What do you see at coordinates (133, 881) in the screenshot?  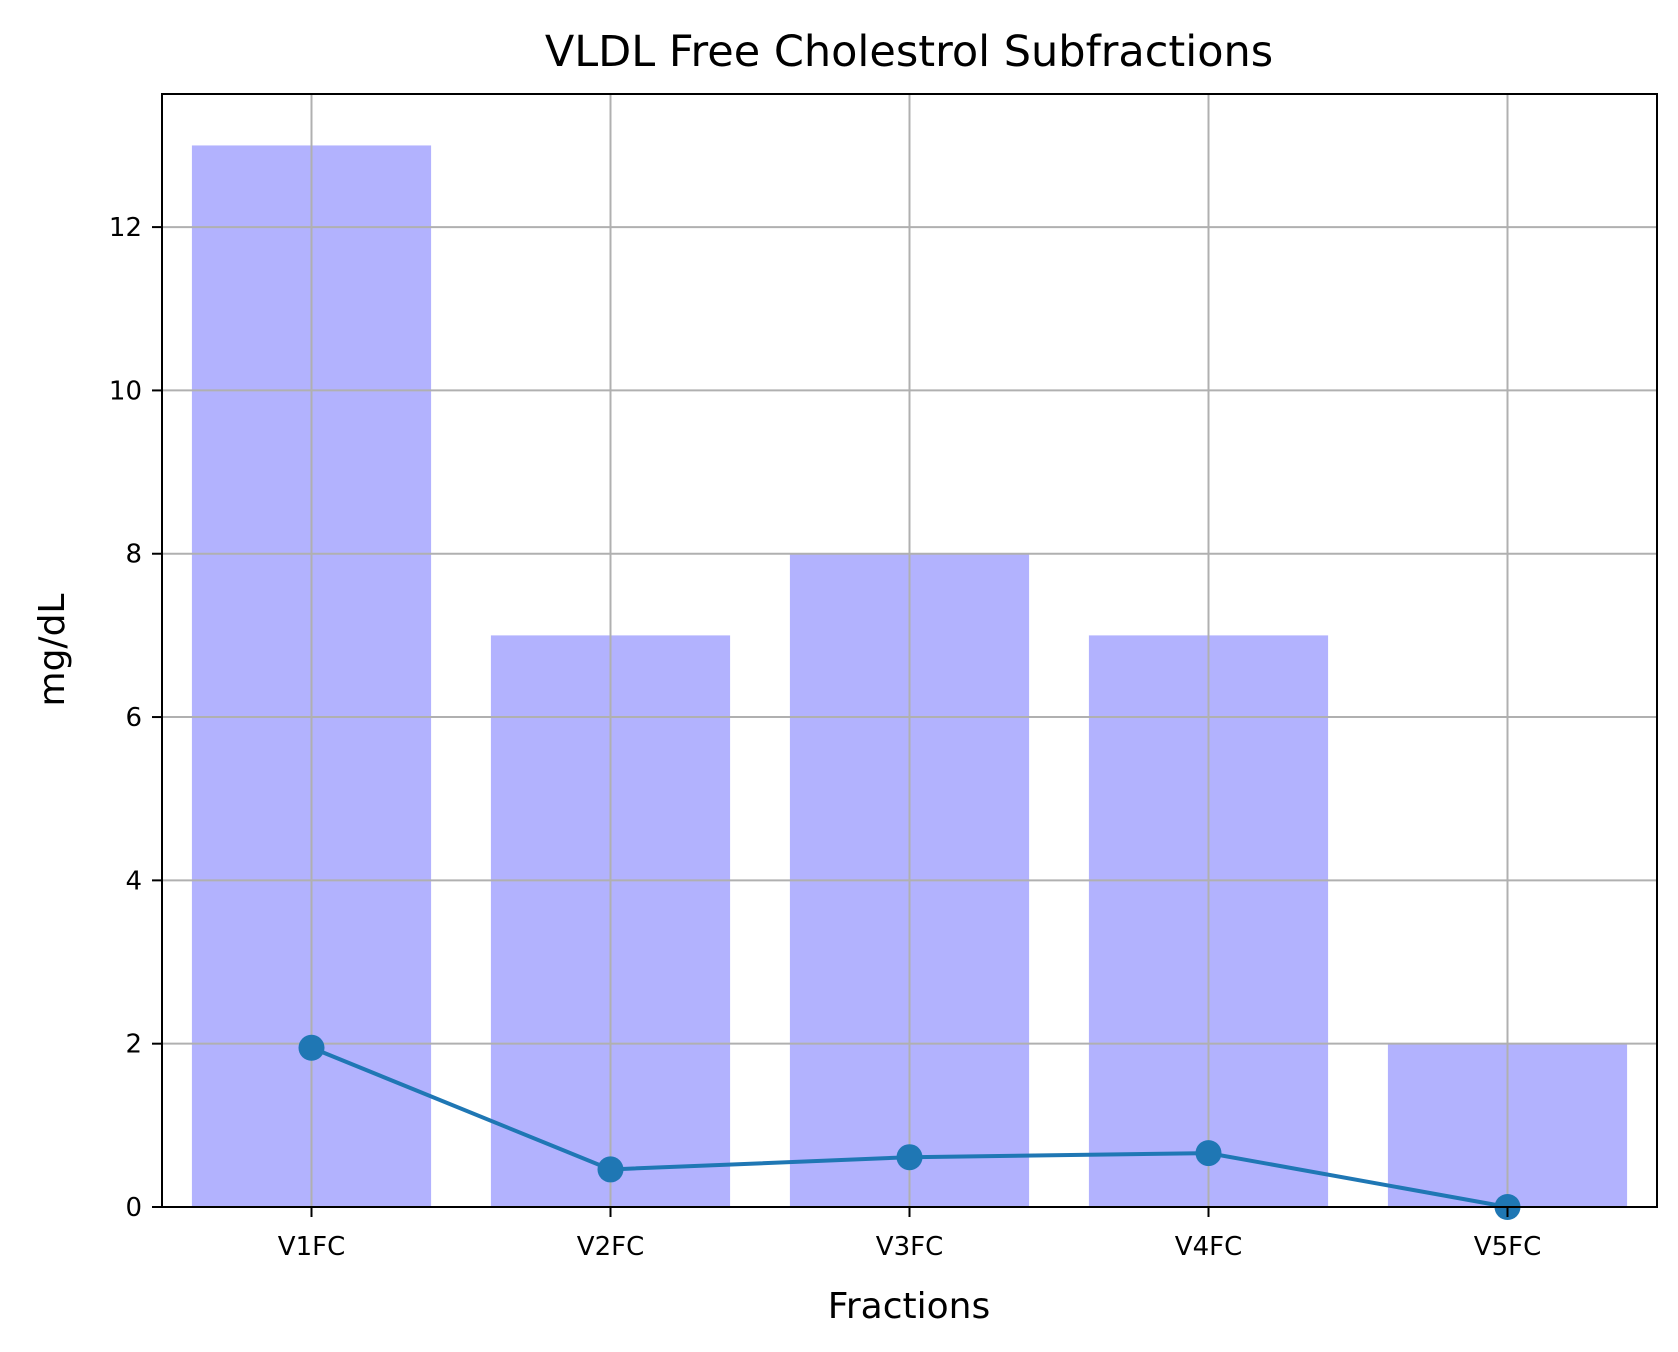 I see `y-tick-label: 4` at bounding box center [133, 881].